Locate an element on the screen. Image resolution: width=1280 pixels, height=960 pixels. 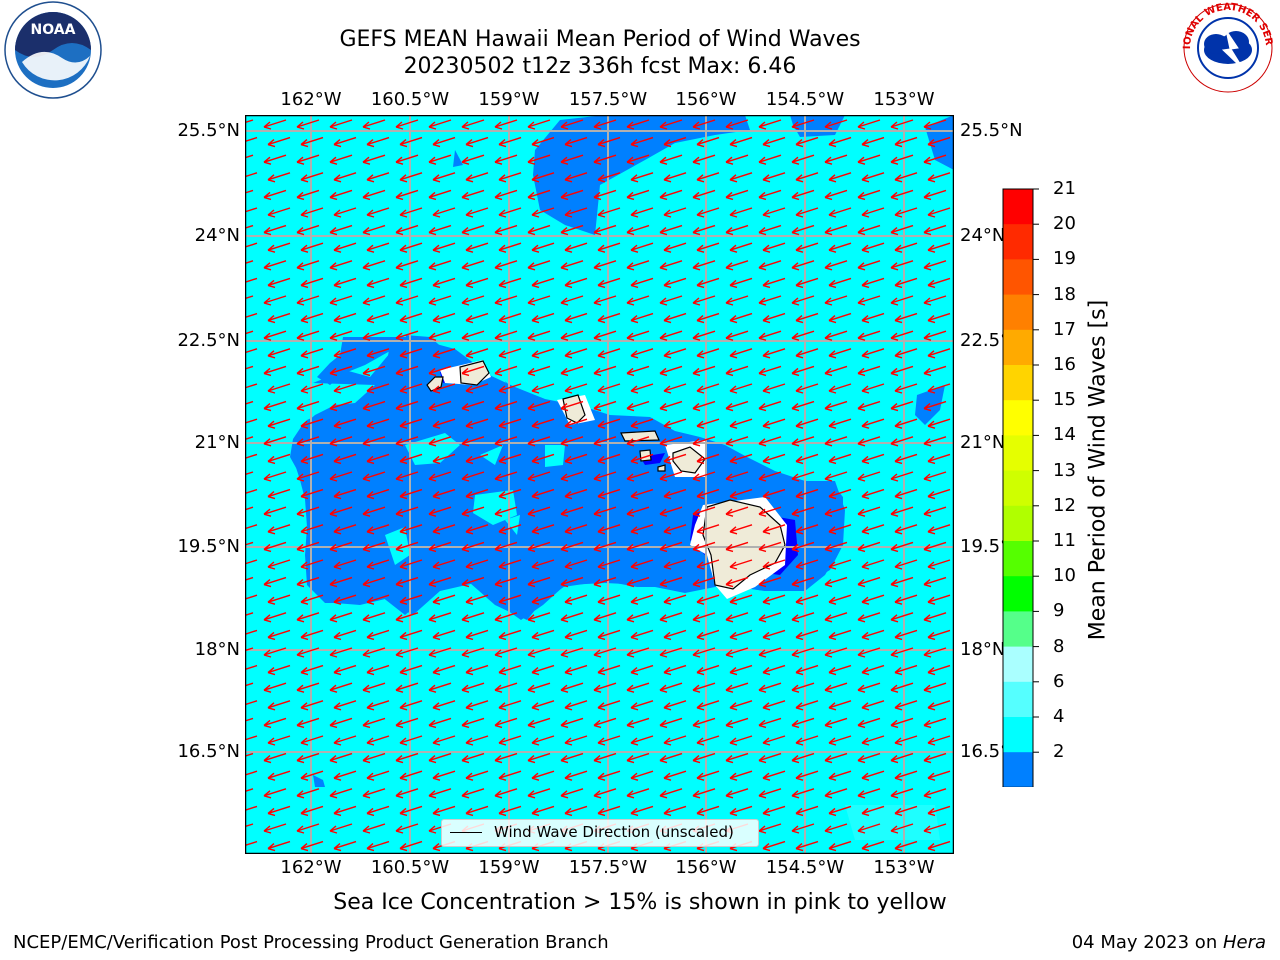
lat-tick-right: 24°N is located at coordinates (983, 235).